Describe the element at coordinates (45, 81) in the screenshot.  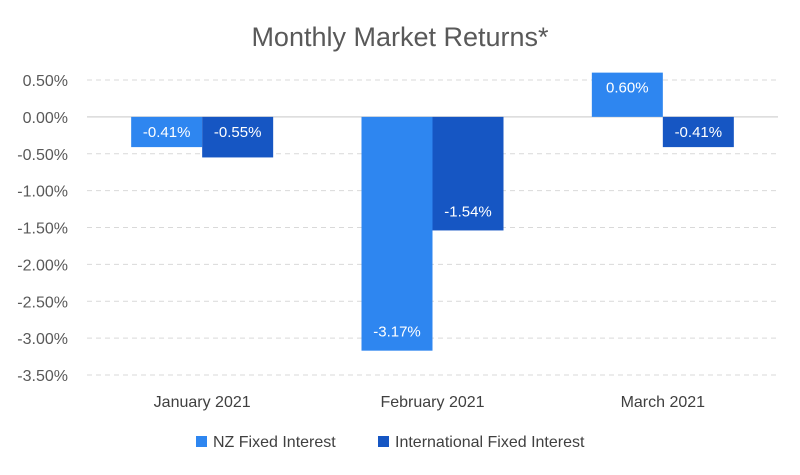
I see `y-tick-label: 0.50%` at that location.